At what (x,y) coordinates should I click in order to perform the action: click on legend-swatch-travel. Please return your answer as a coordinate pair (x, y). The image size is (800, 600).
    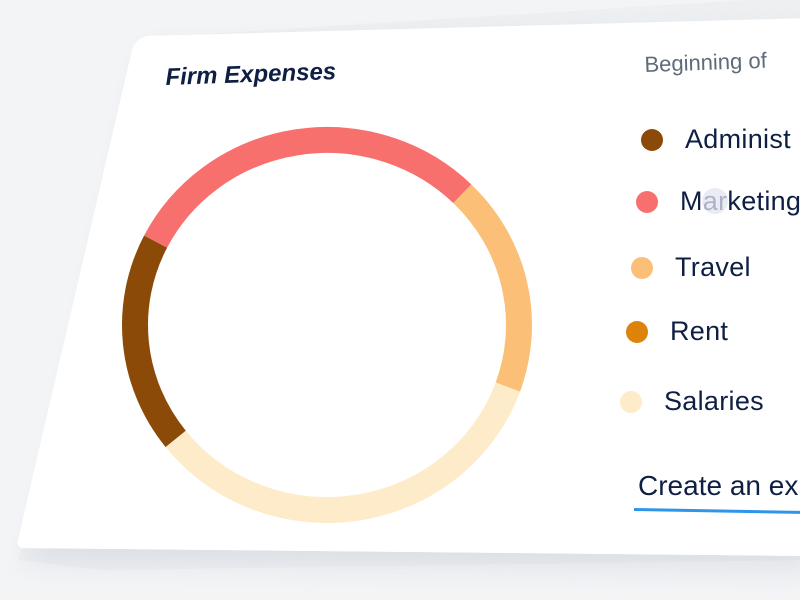
    Looking at the image, I should click on (642, 267).